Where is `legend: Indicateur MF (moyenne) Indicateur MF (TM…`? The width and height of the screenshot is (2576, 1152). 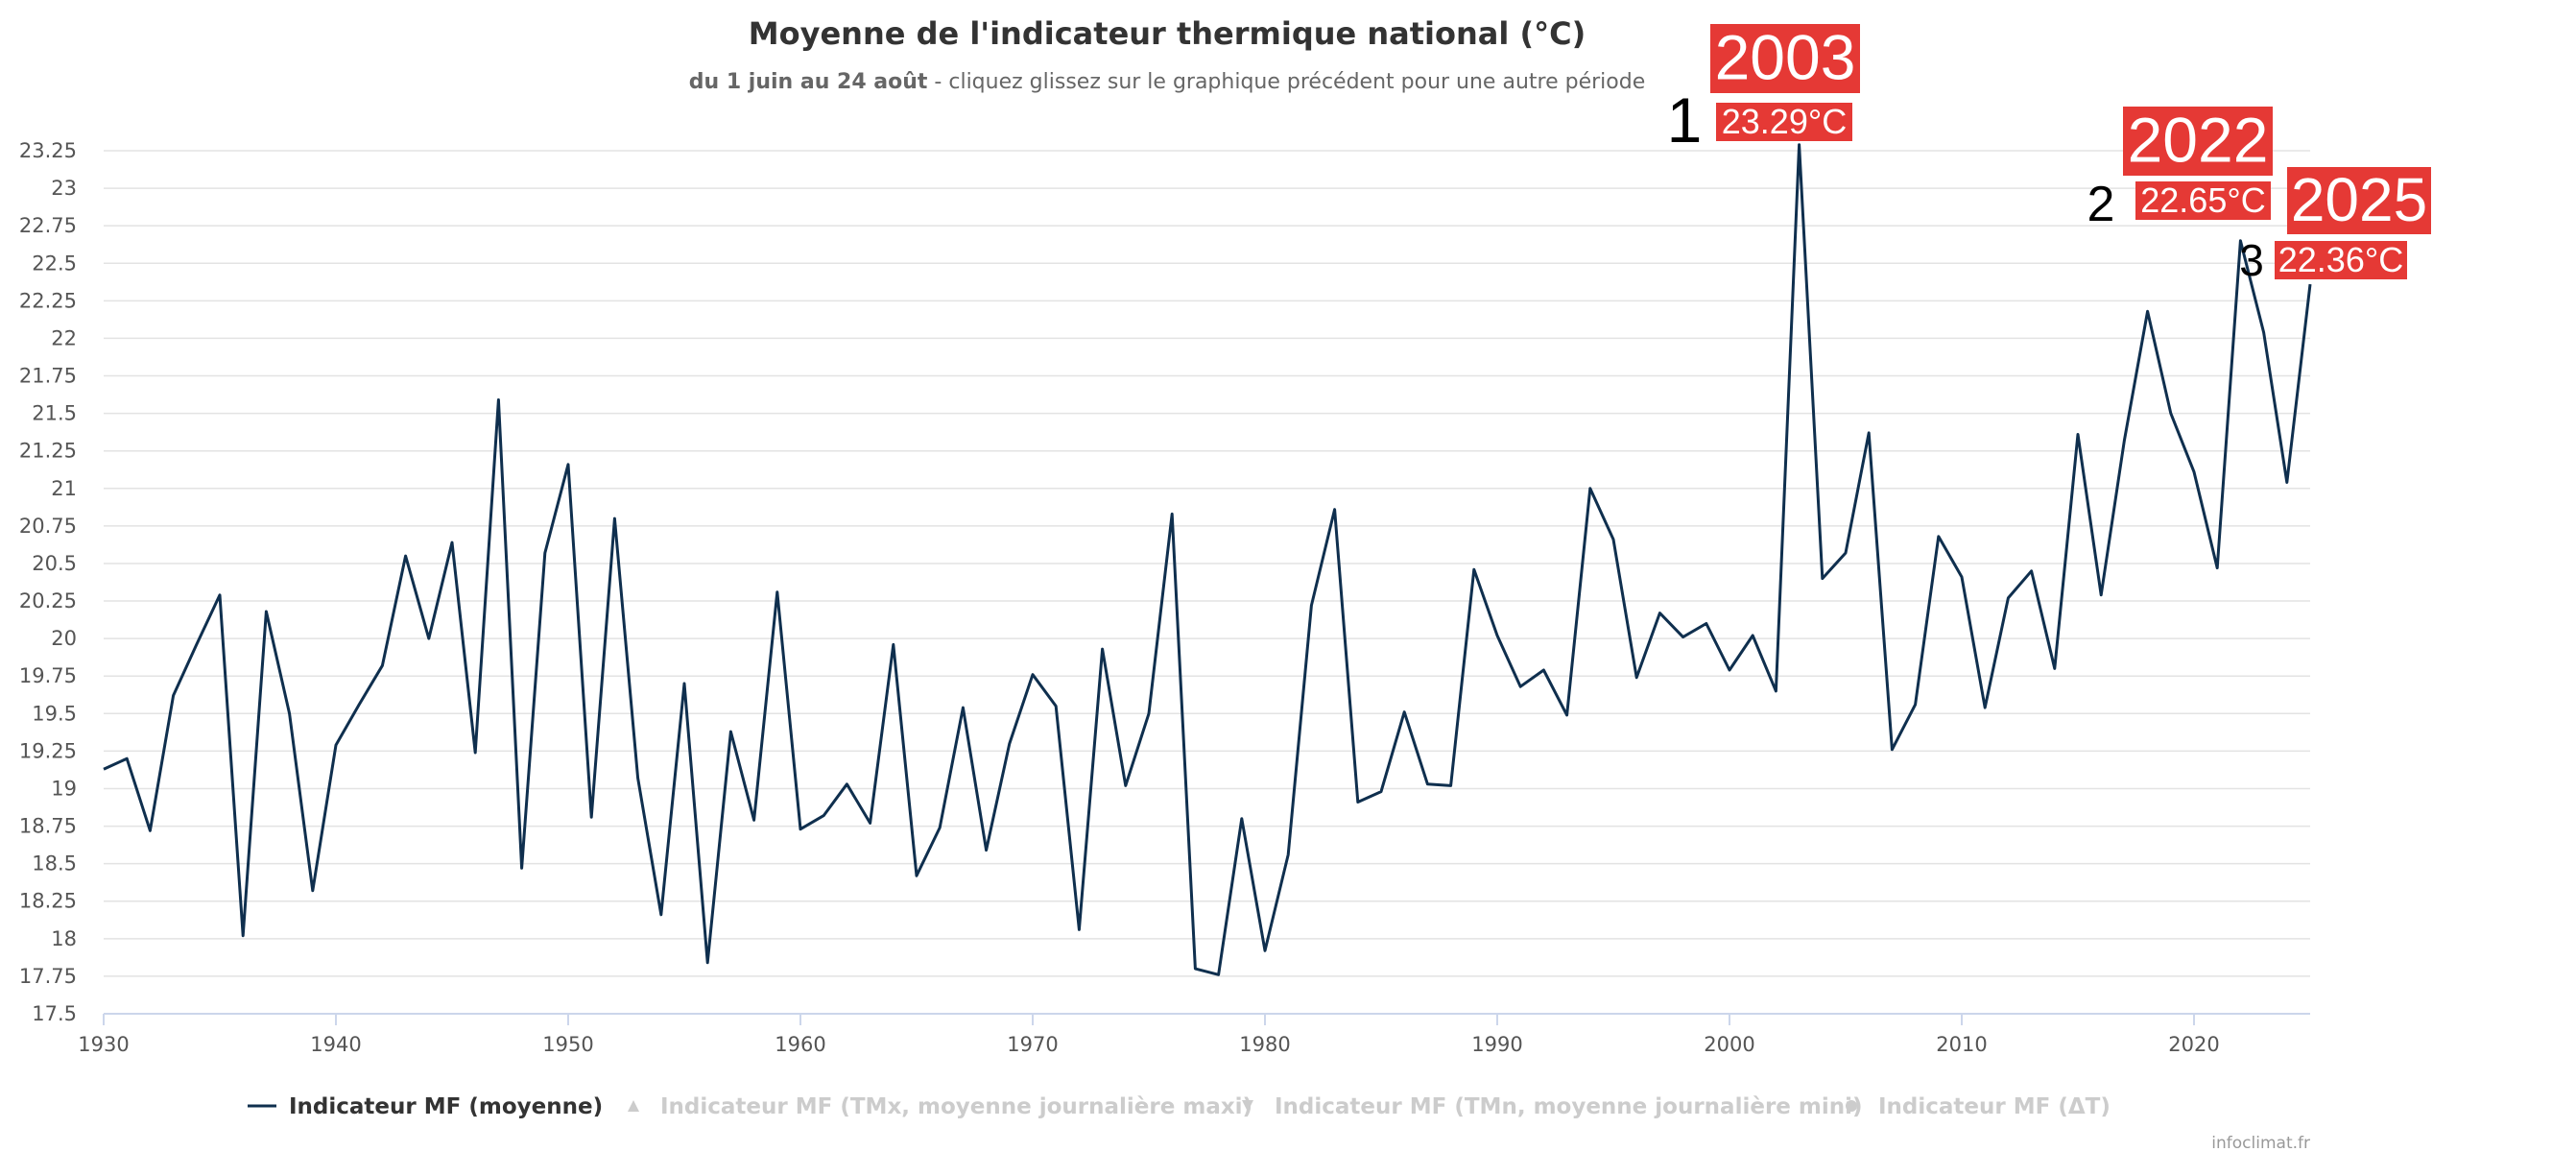
legend: Indicateur MF (moyenne) Indicateur MF (TM… is located at coordinates (1179, 1106).